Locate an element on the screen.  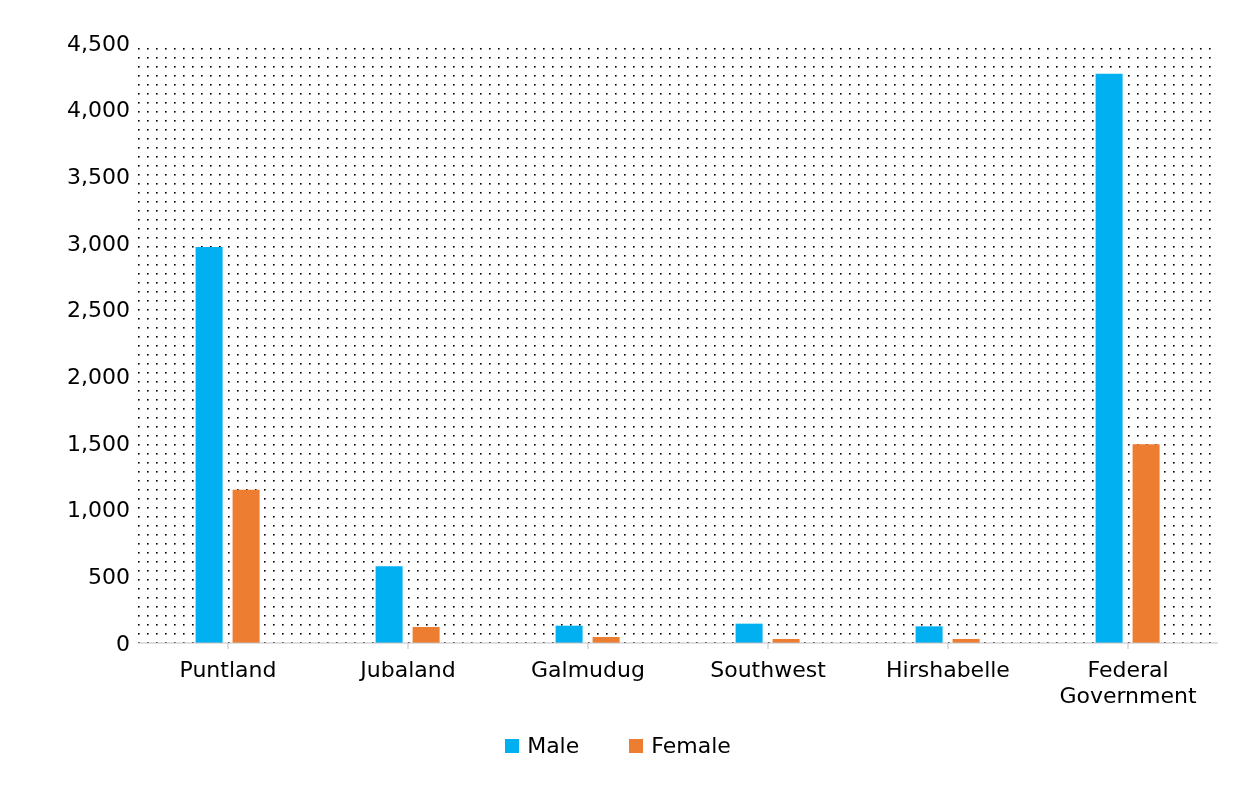
legend-label: Female is located at coordinates (690, 745).